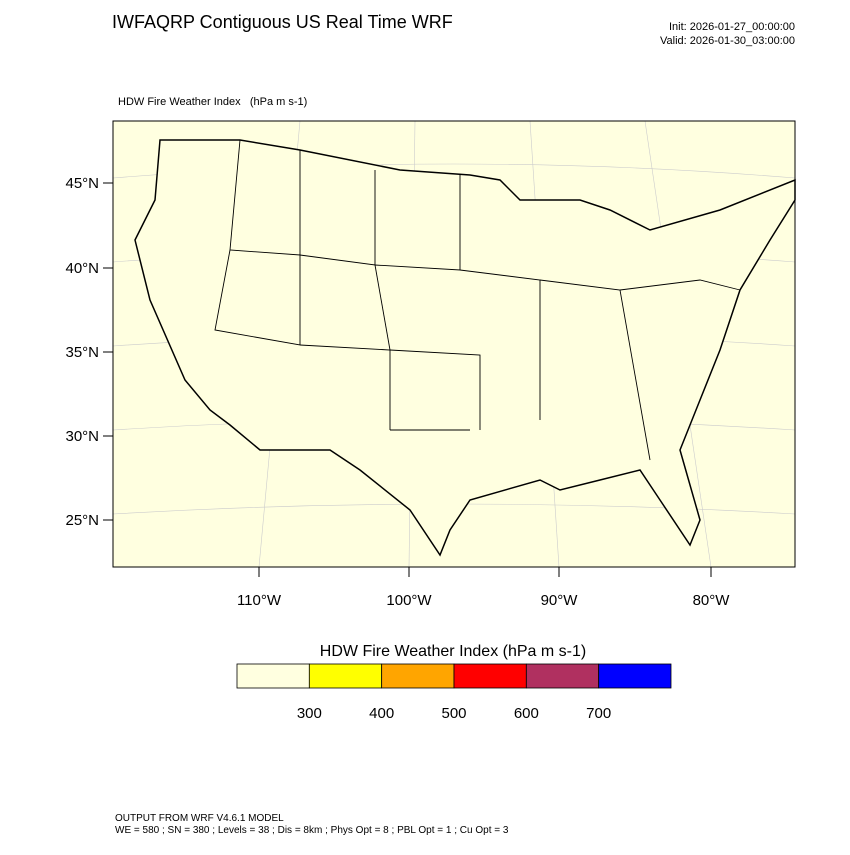 This screenshot has width=850, height=855. I want to click on lon-label: 90°W, so click(560, 600).